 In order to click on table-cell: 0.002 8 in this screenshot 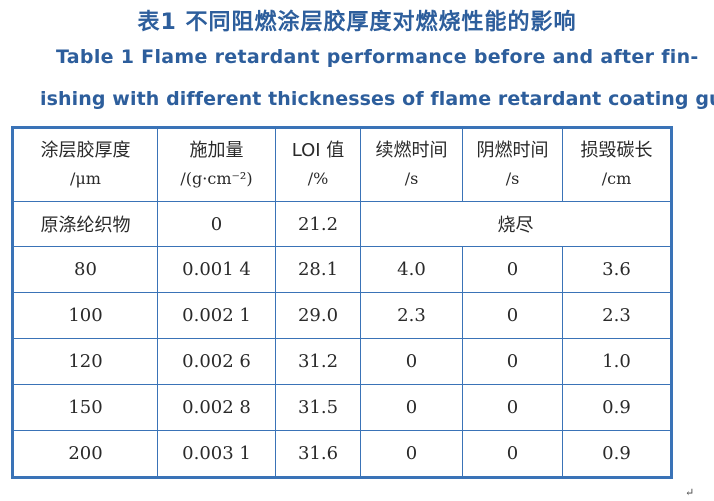, I will do `click(216, 407)`.